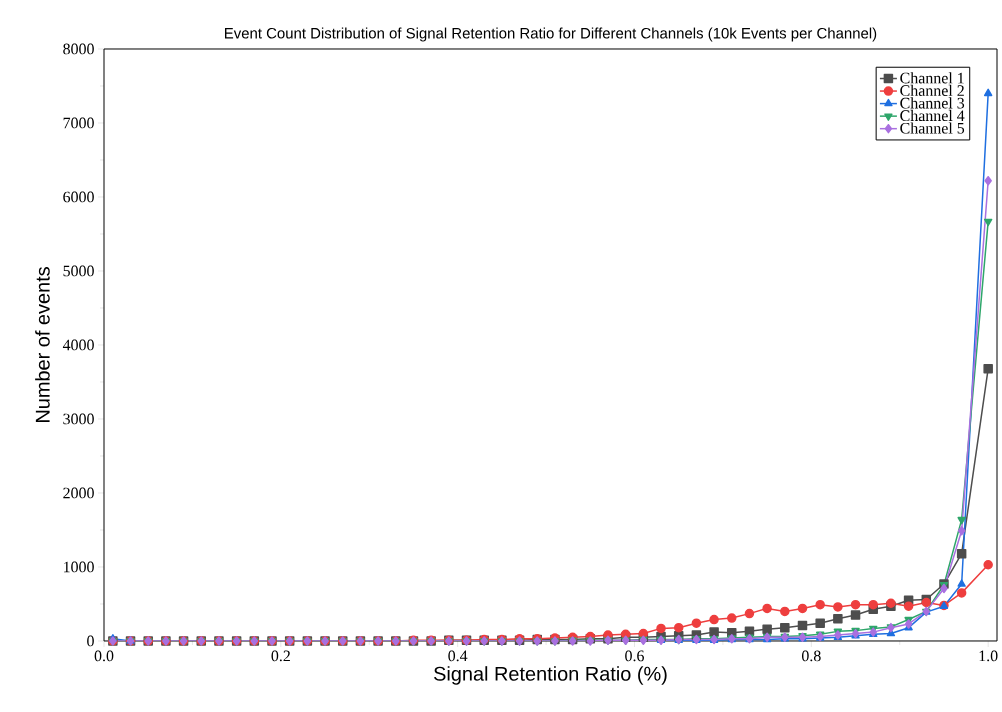 This screenshot has height=712, width=1002. Describe the element at coordinates (932, 90) in the screenshot. I see `legend-label: Channel 2` at that location.